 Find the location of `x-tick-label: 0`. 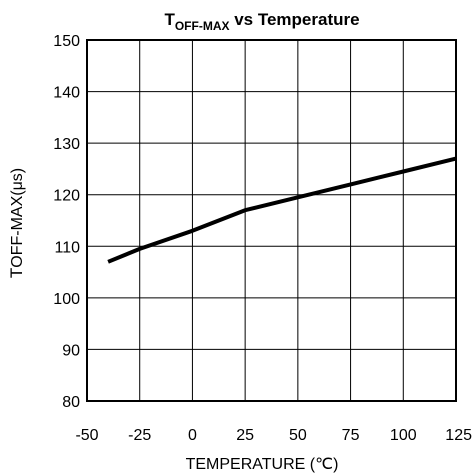

x-tick-label: 0 is located at coordinates (192, 435).